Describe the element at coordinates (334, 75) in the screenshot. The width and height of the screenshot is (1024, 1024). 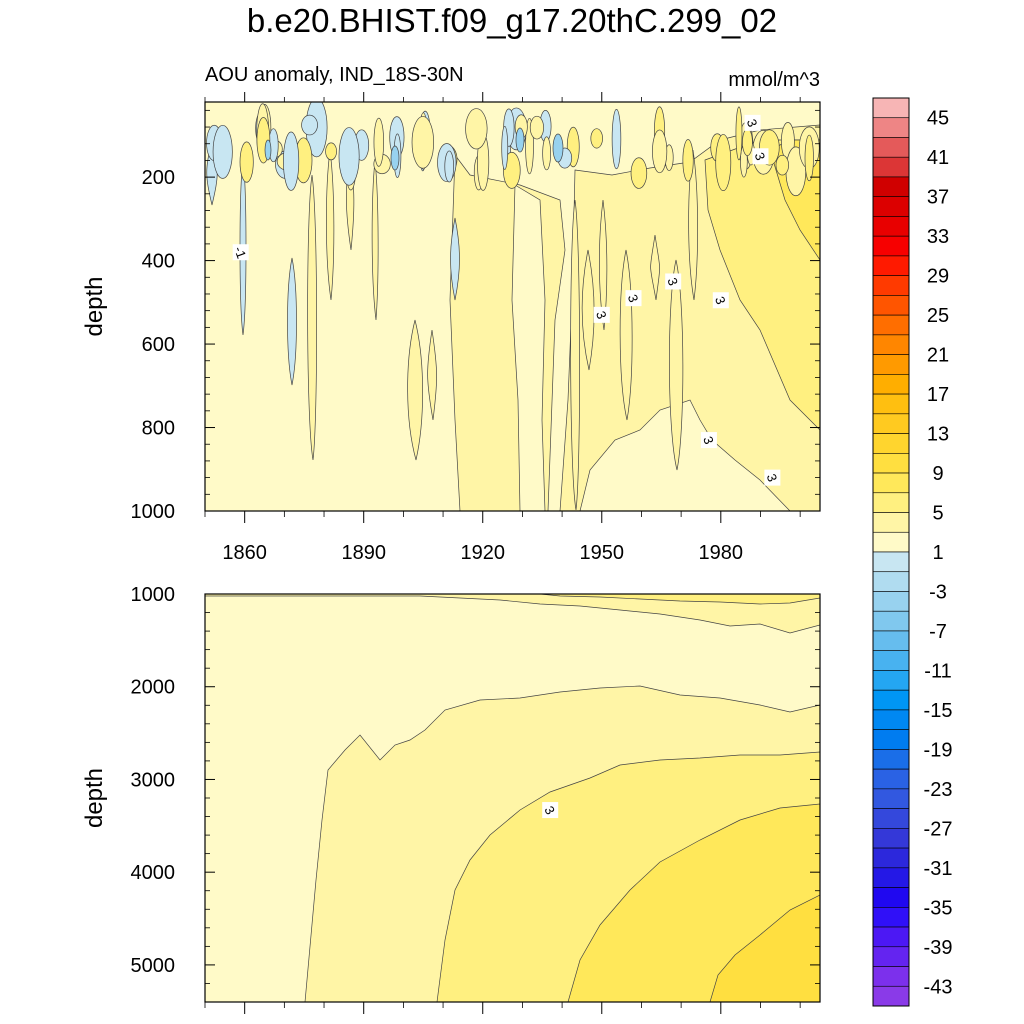
I see `panel-subtitle-left: AOU anomaly, IND_18S-30N` at that location.